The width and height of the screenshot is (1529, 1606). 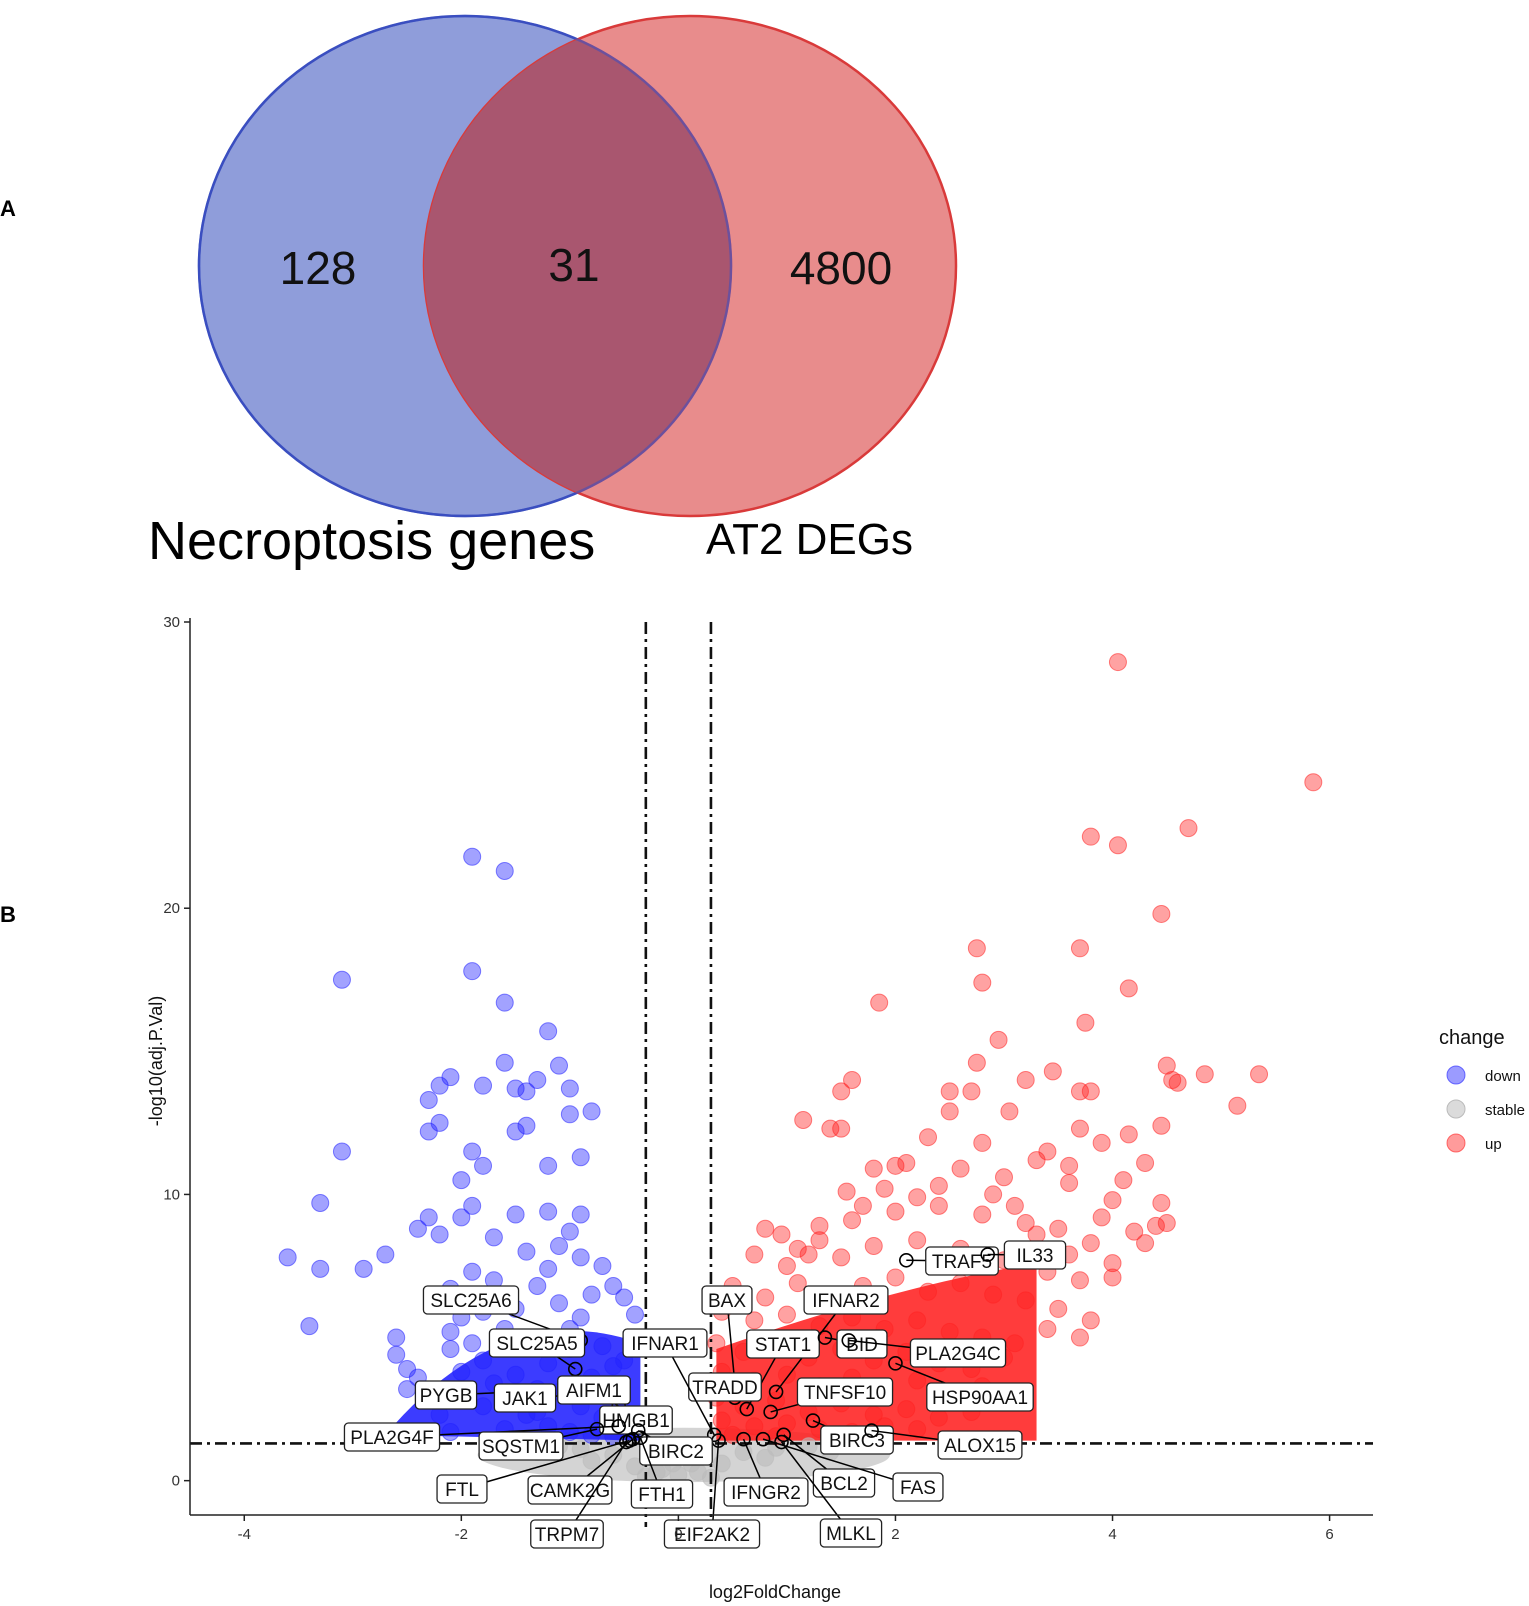 What do you see at coordinates (845, 1393) in the screenshot?
I see `gene-label-text: TNFSF10` at bounding box center [845, 1393].